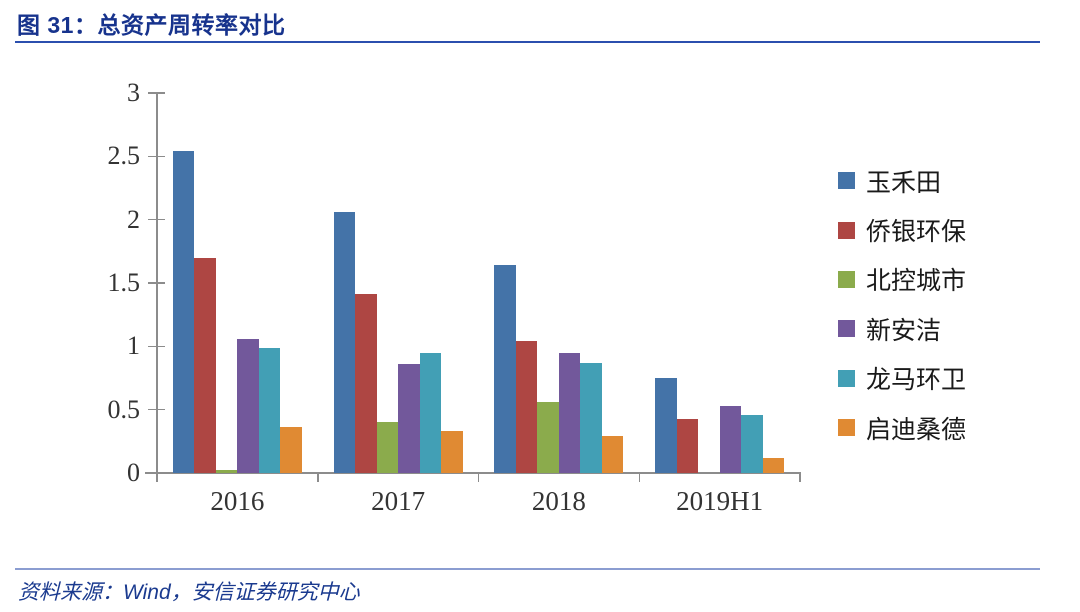  Describe the element at coordinates (916, 282) in the screenshot. I see `legend-item-label: 北控城市` at that location.